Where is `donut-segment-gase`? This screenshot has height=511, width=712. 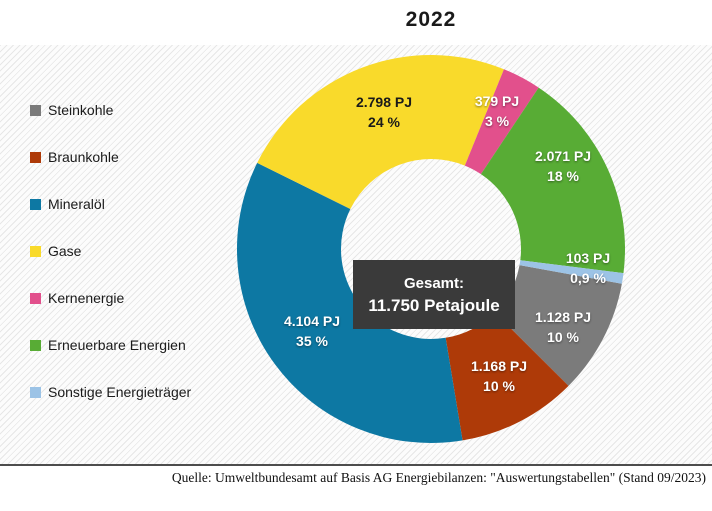
donut-segment-gase is located at coordinates (380, 132).